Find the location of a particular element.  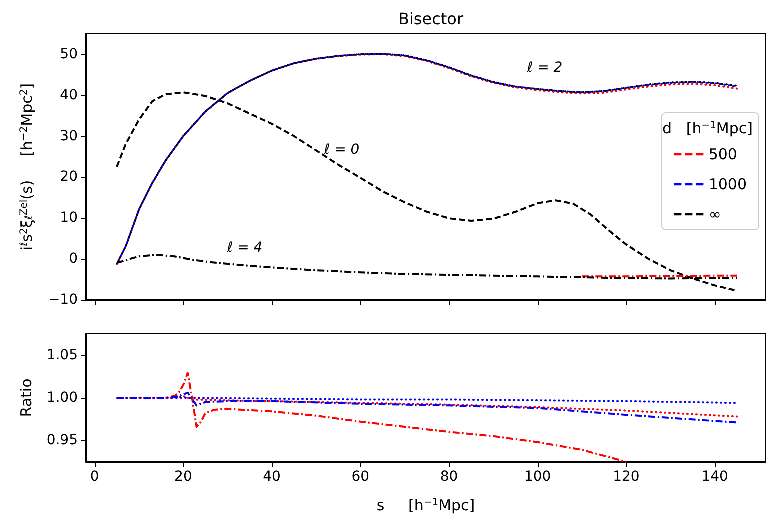

x-tick-label: 120 is located at coordinates (626, 477).